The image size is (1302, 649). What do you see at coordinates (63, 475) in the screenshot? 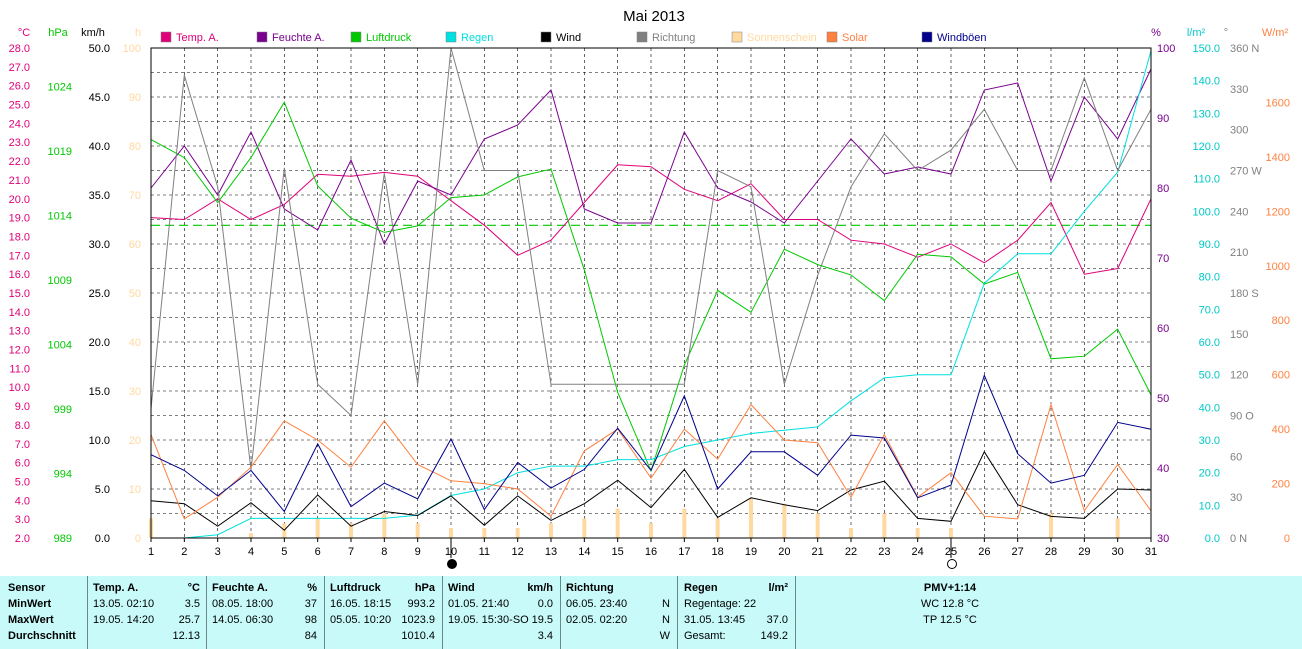
I see `pressure-tick: 994` at bounding box center [63, 475].